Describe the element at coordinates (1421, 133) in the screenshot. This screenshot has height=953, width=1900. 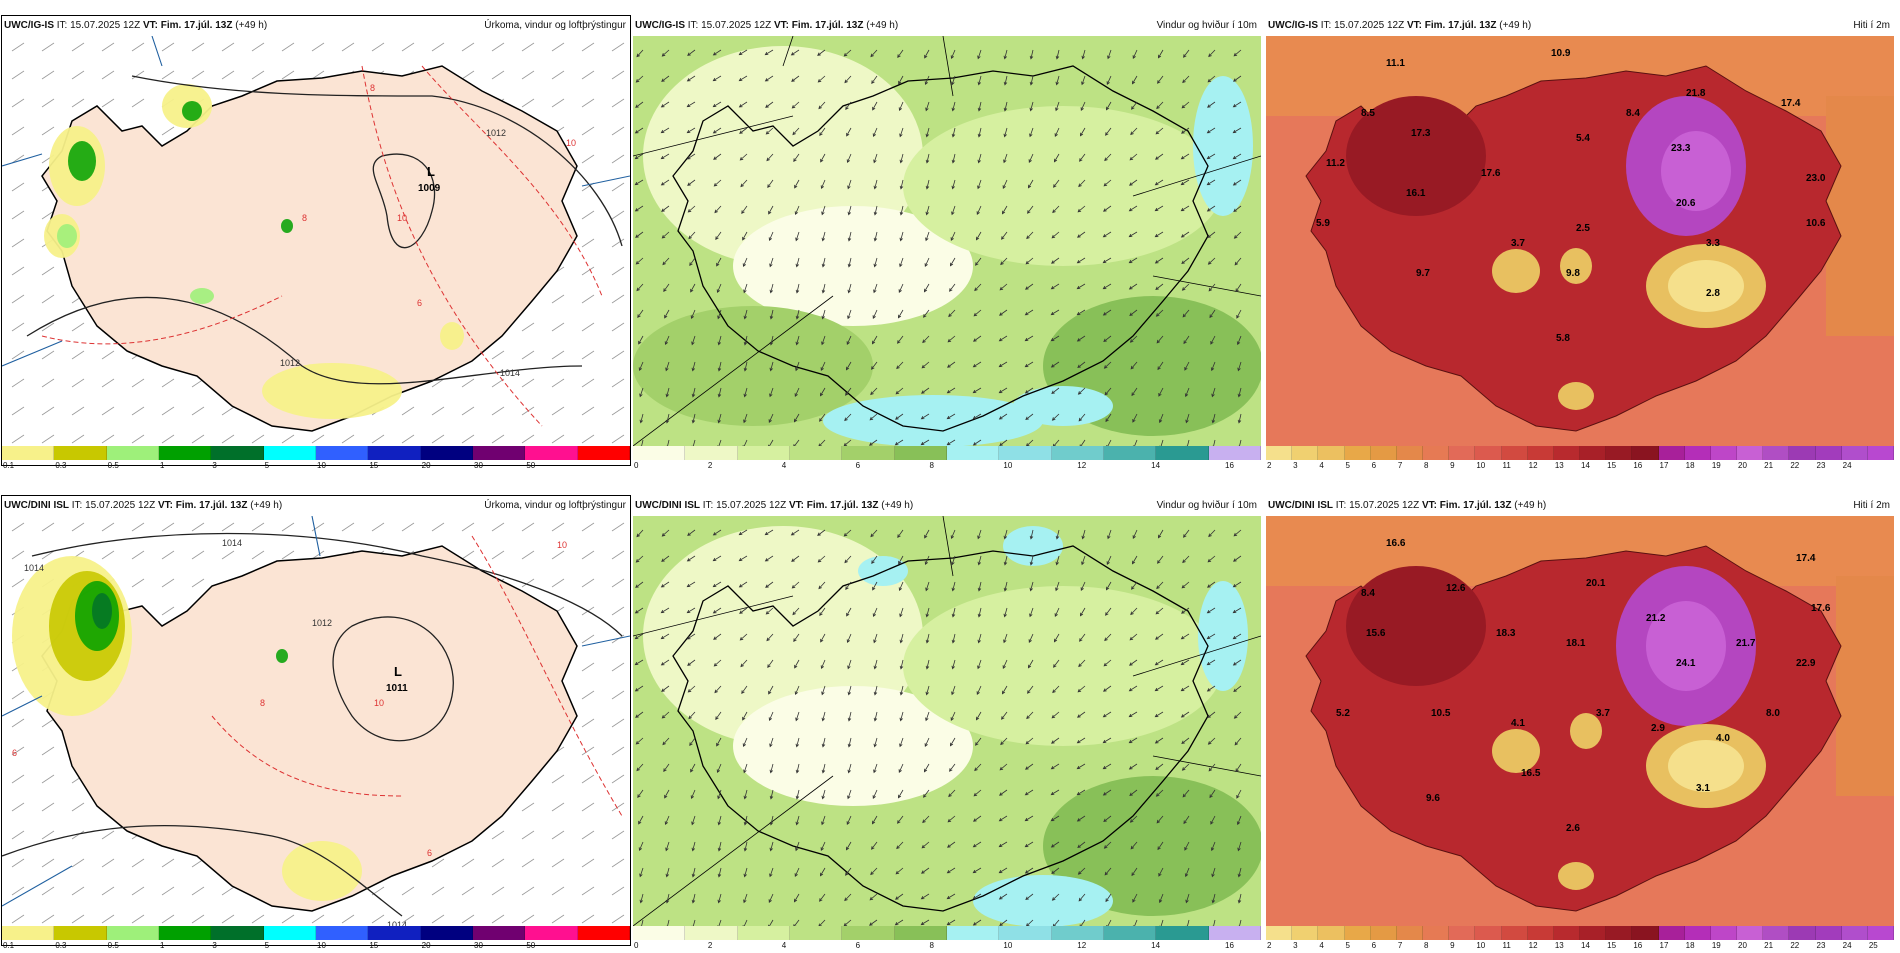
I see `temperature-label: 17.3` at that location.